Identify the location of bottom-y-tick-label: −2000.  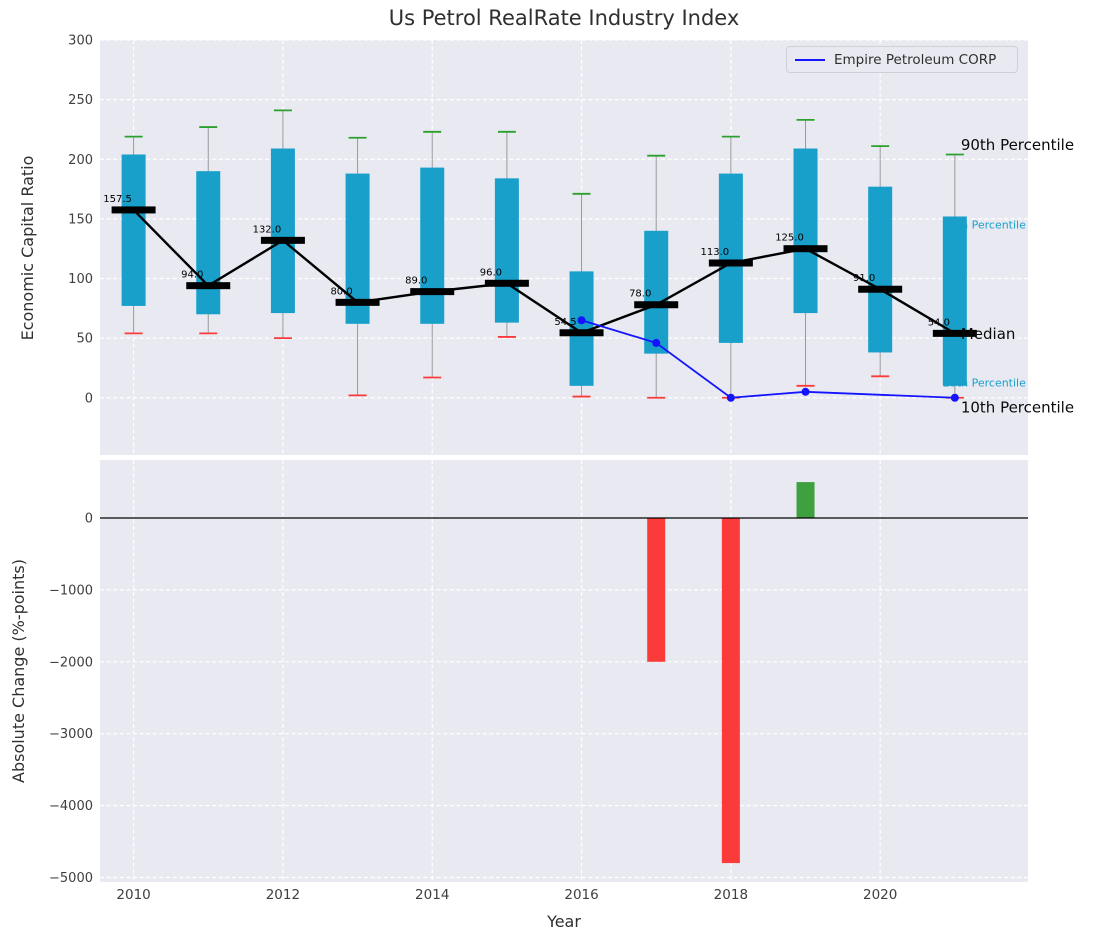
(71, 662).